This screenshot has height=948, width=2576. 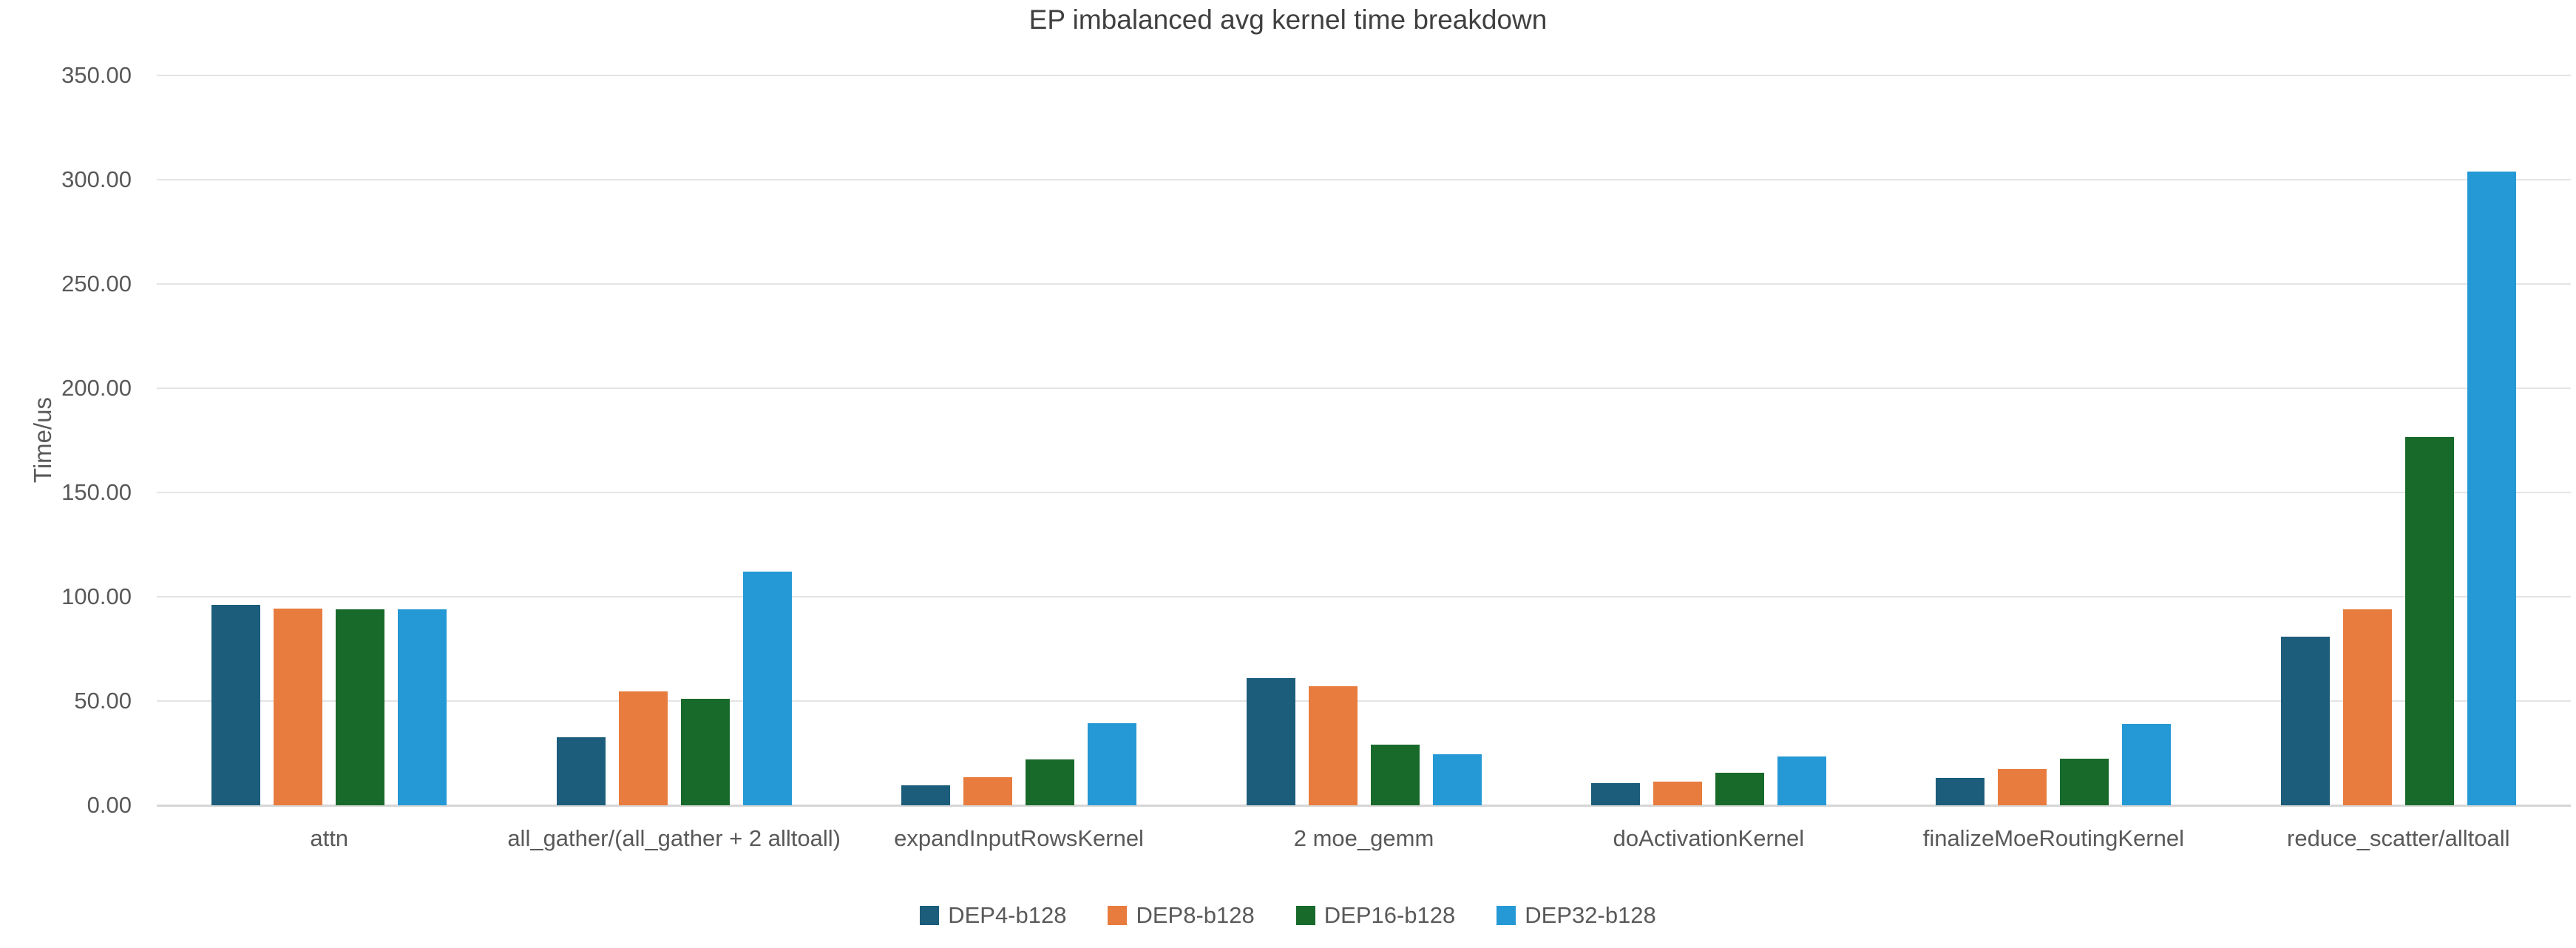 What do you see at coordinates (2053, 838) in the screenshot?
I see `x-tick-label: finalizeMoeRoutingKernel` at bounding box center [2053, 838].